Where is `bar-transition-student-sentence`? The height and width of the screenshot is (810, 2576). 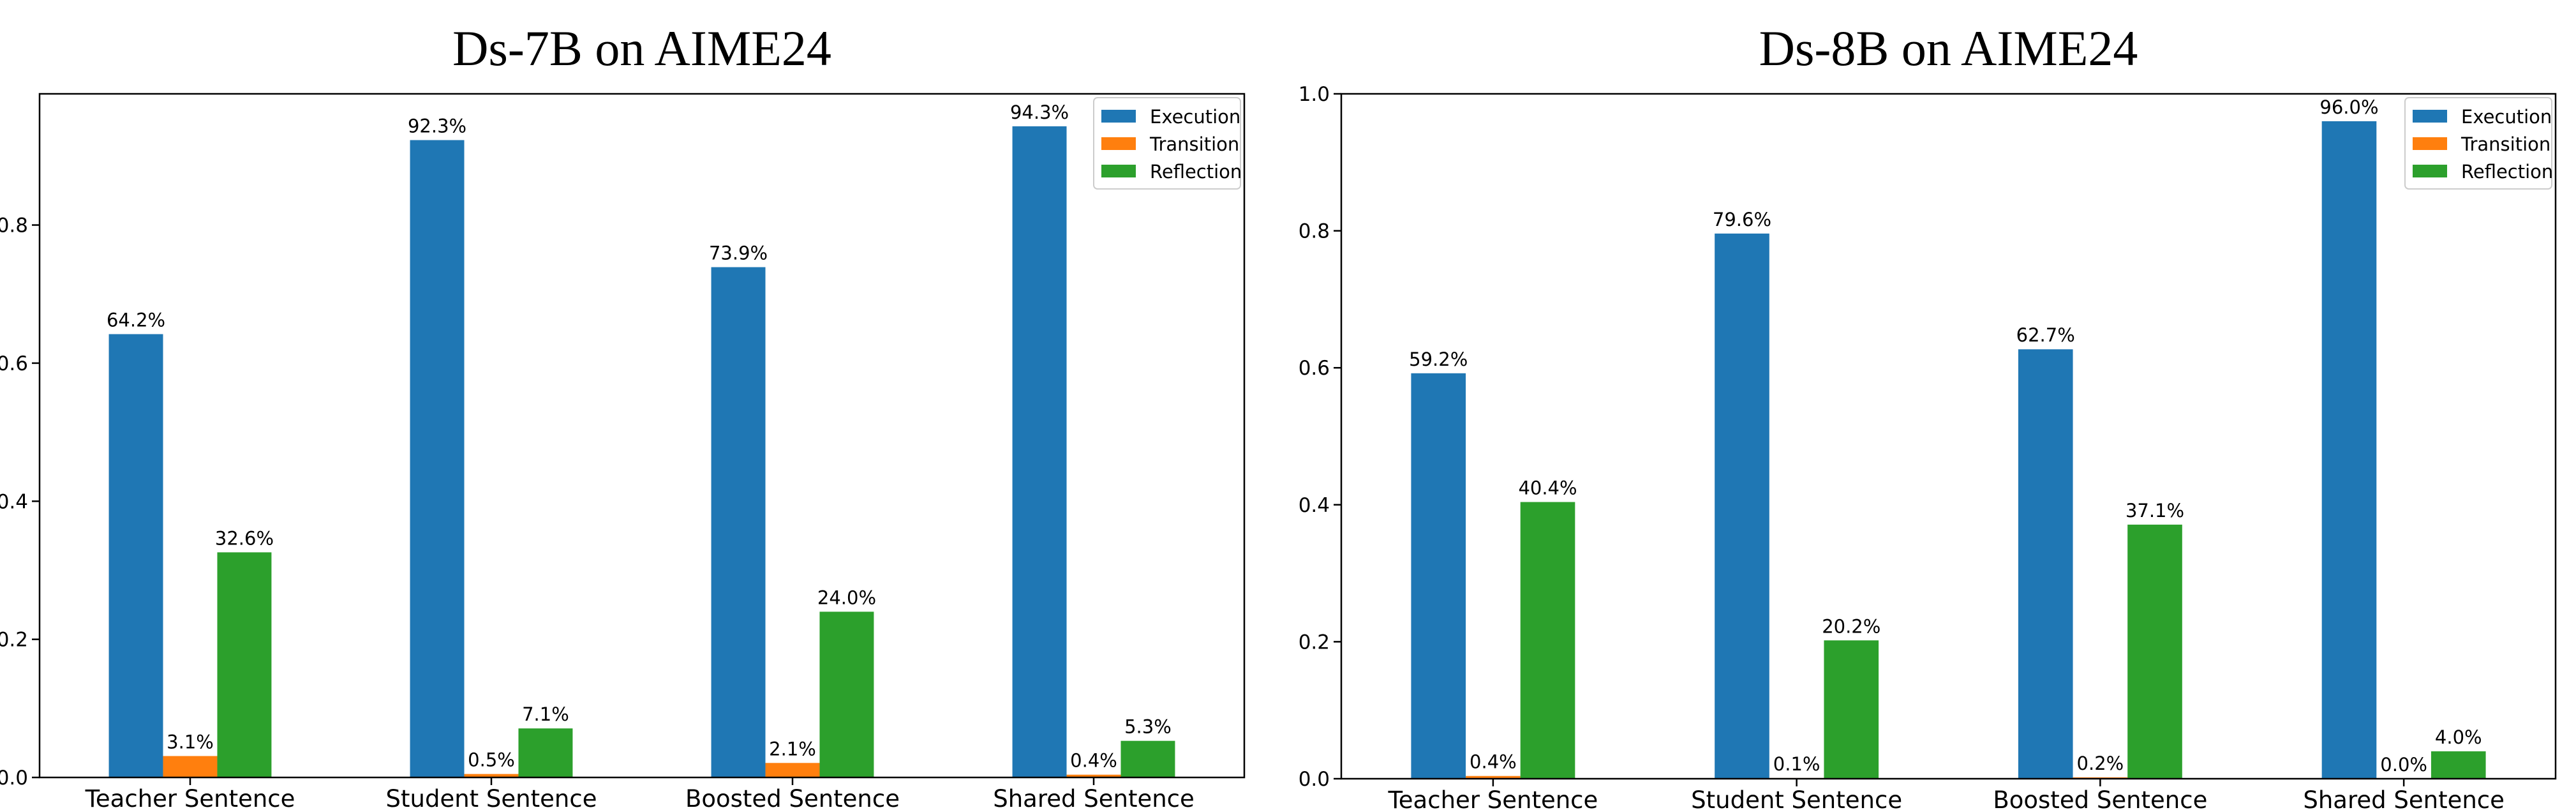
bar-transition-student-sentence is located at coordinates (491, 776).